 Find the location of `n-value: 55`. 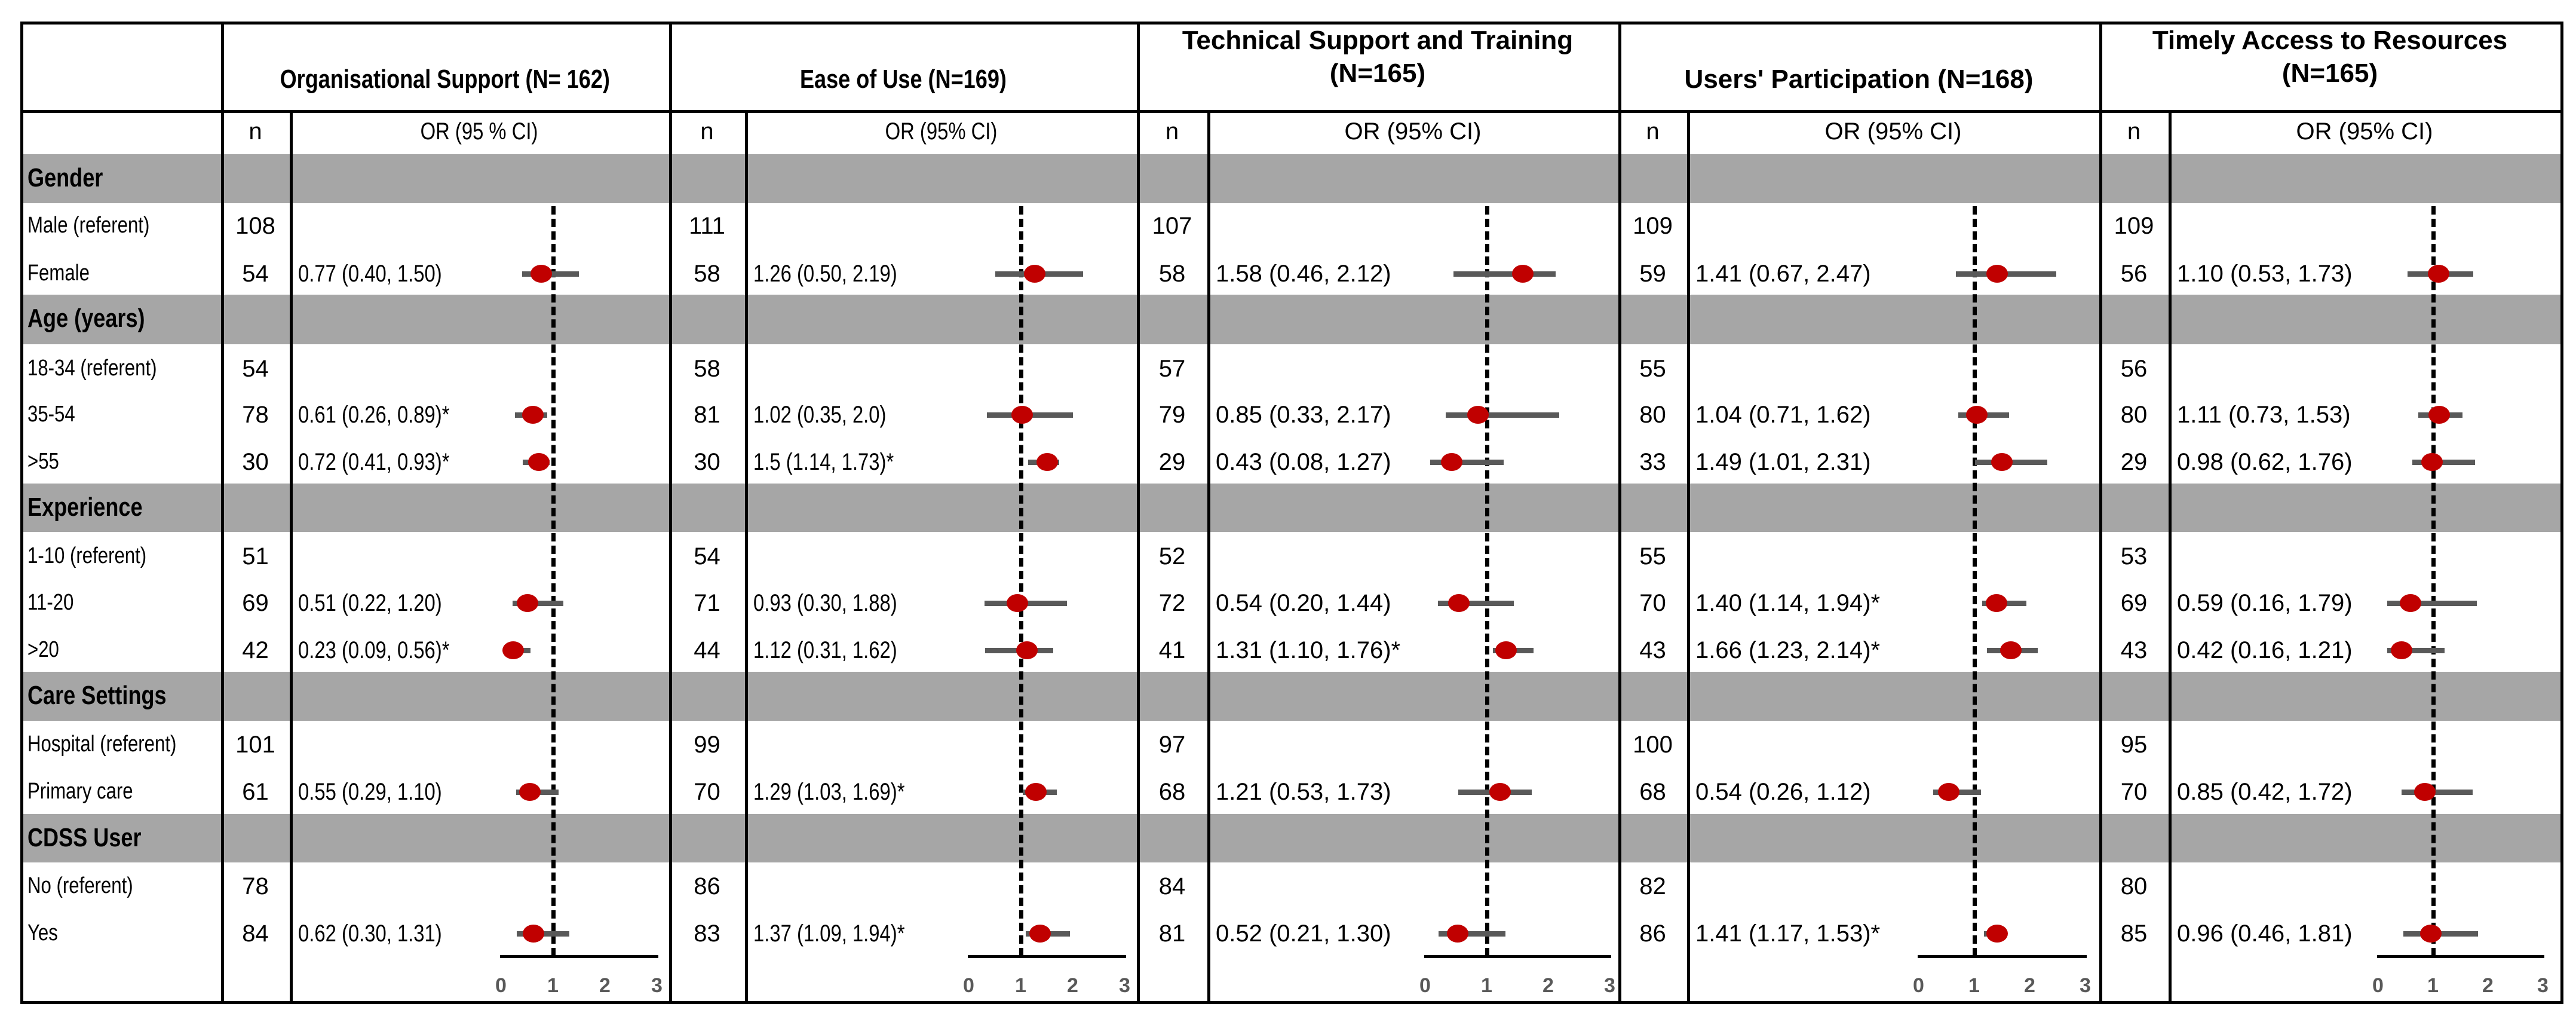

n-value: 55 is located at coordinates (1653, 556).